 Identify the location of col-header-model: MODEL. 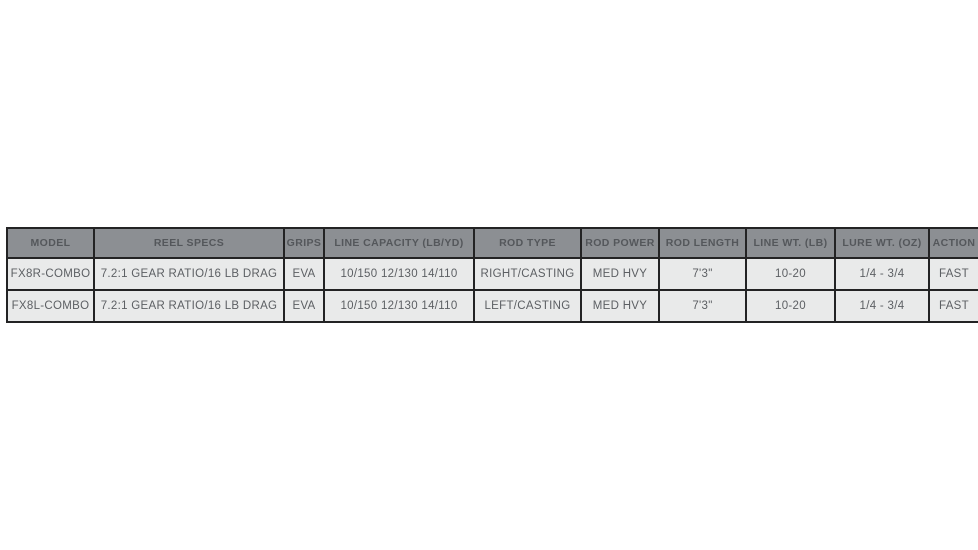
(50, 243).